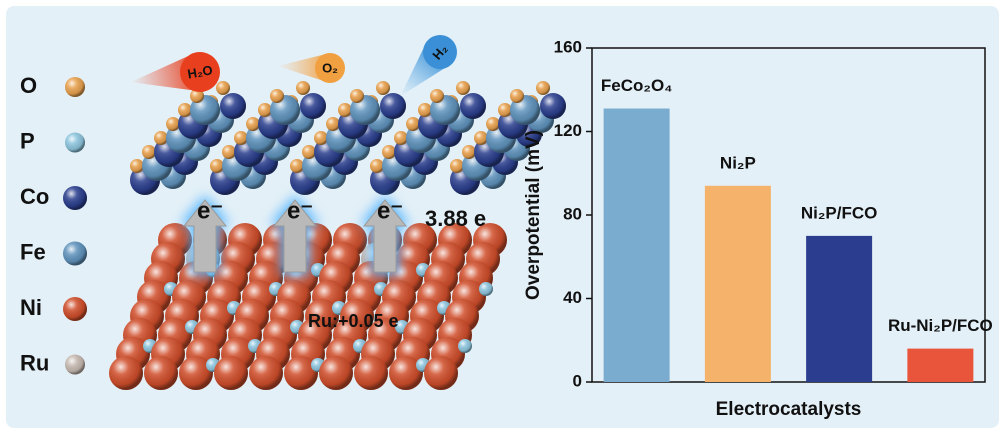 The width and height of the screenshot is (1005, 434). What do you see at coordinates (353, 321) in the screenshot?
I see `ru-charge: Ru:+0.05 e` at bounding box center [353, 321].